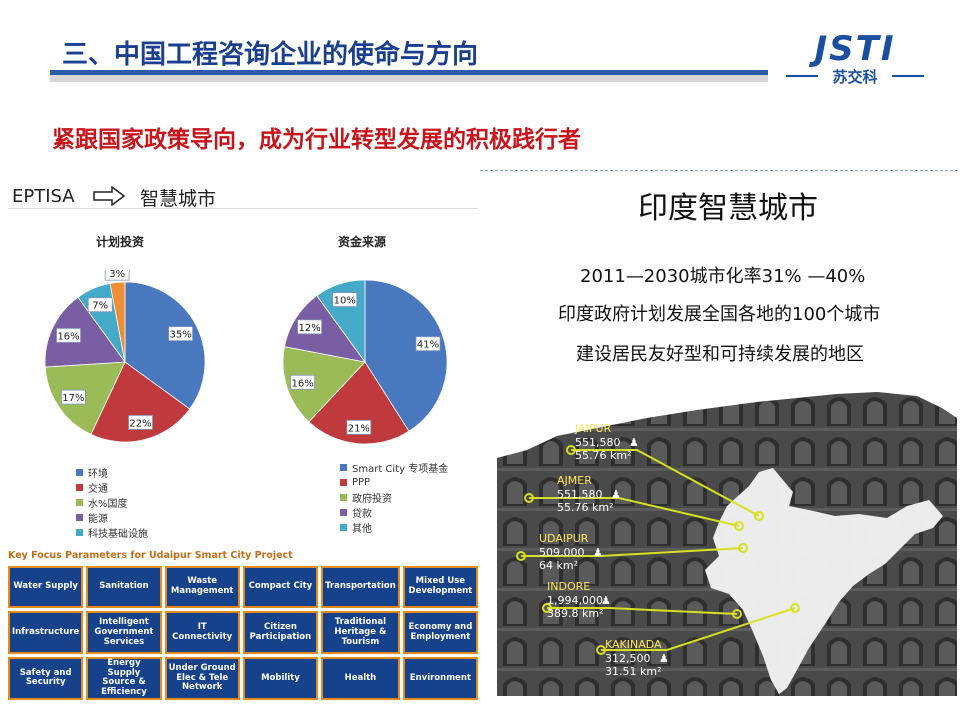  I want to click on logo-cn-text: 苏交科, so click(854, 77).